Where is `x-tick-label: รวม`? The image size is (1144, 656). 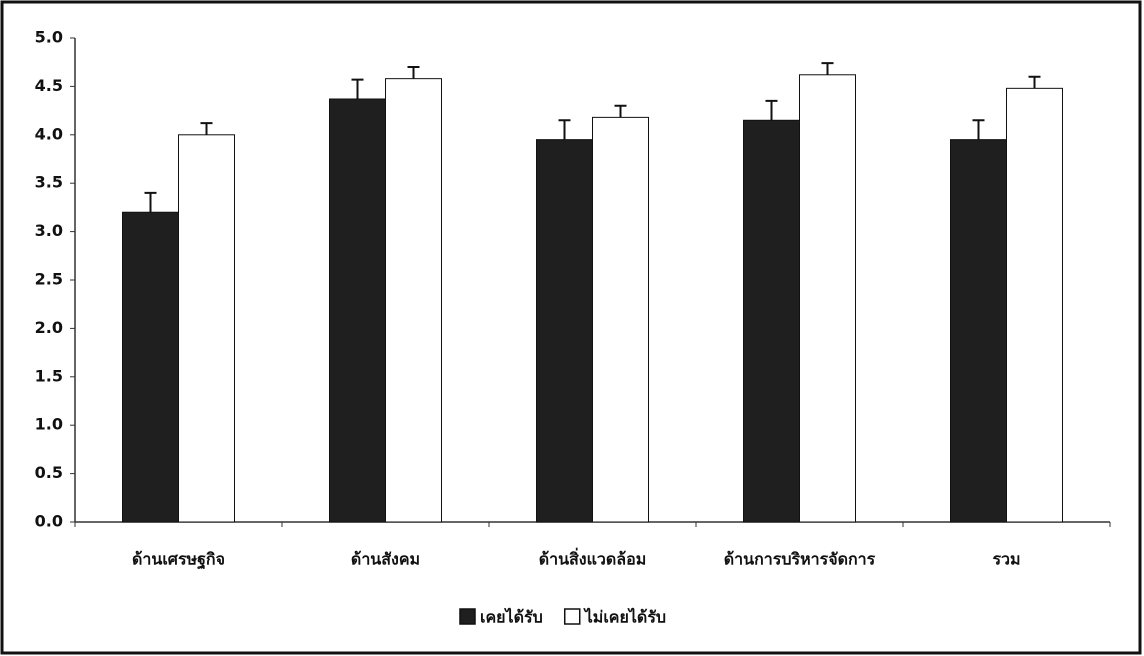
x-tick-label: รวม is located at coordinates (1006, 559).